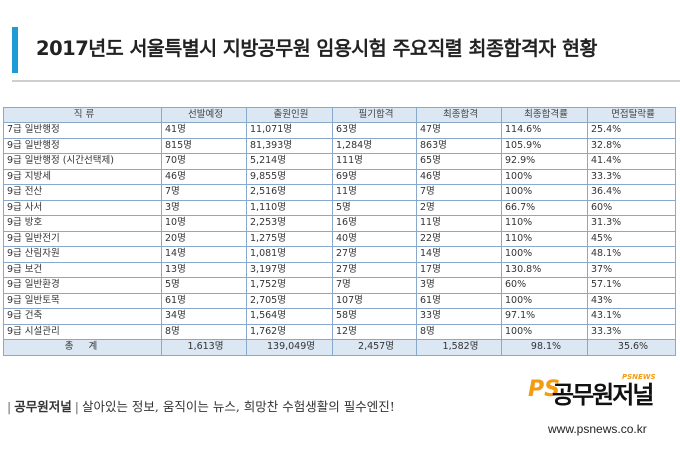 This screenshot has height=453, width=680. I want to click on table-cell: 41.4%, so click(631, 161).